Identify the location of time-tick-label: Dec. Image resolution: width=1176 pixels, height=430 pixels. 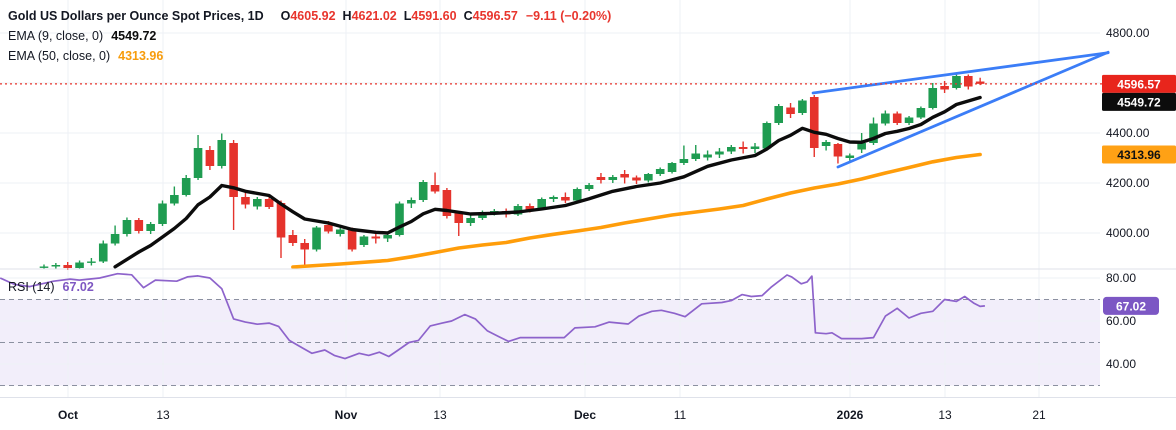
(585, 415).